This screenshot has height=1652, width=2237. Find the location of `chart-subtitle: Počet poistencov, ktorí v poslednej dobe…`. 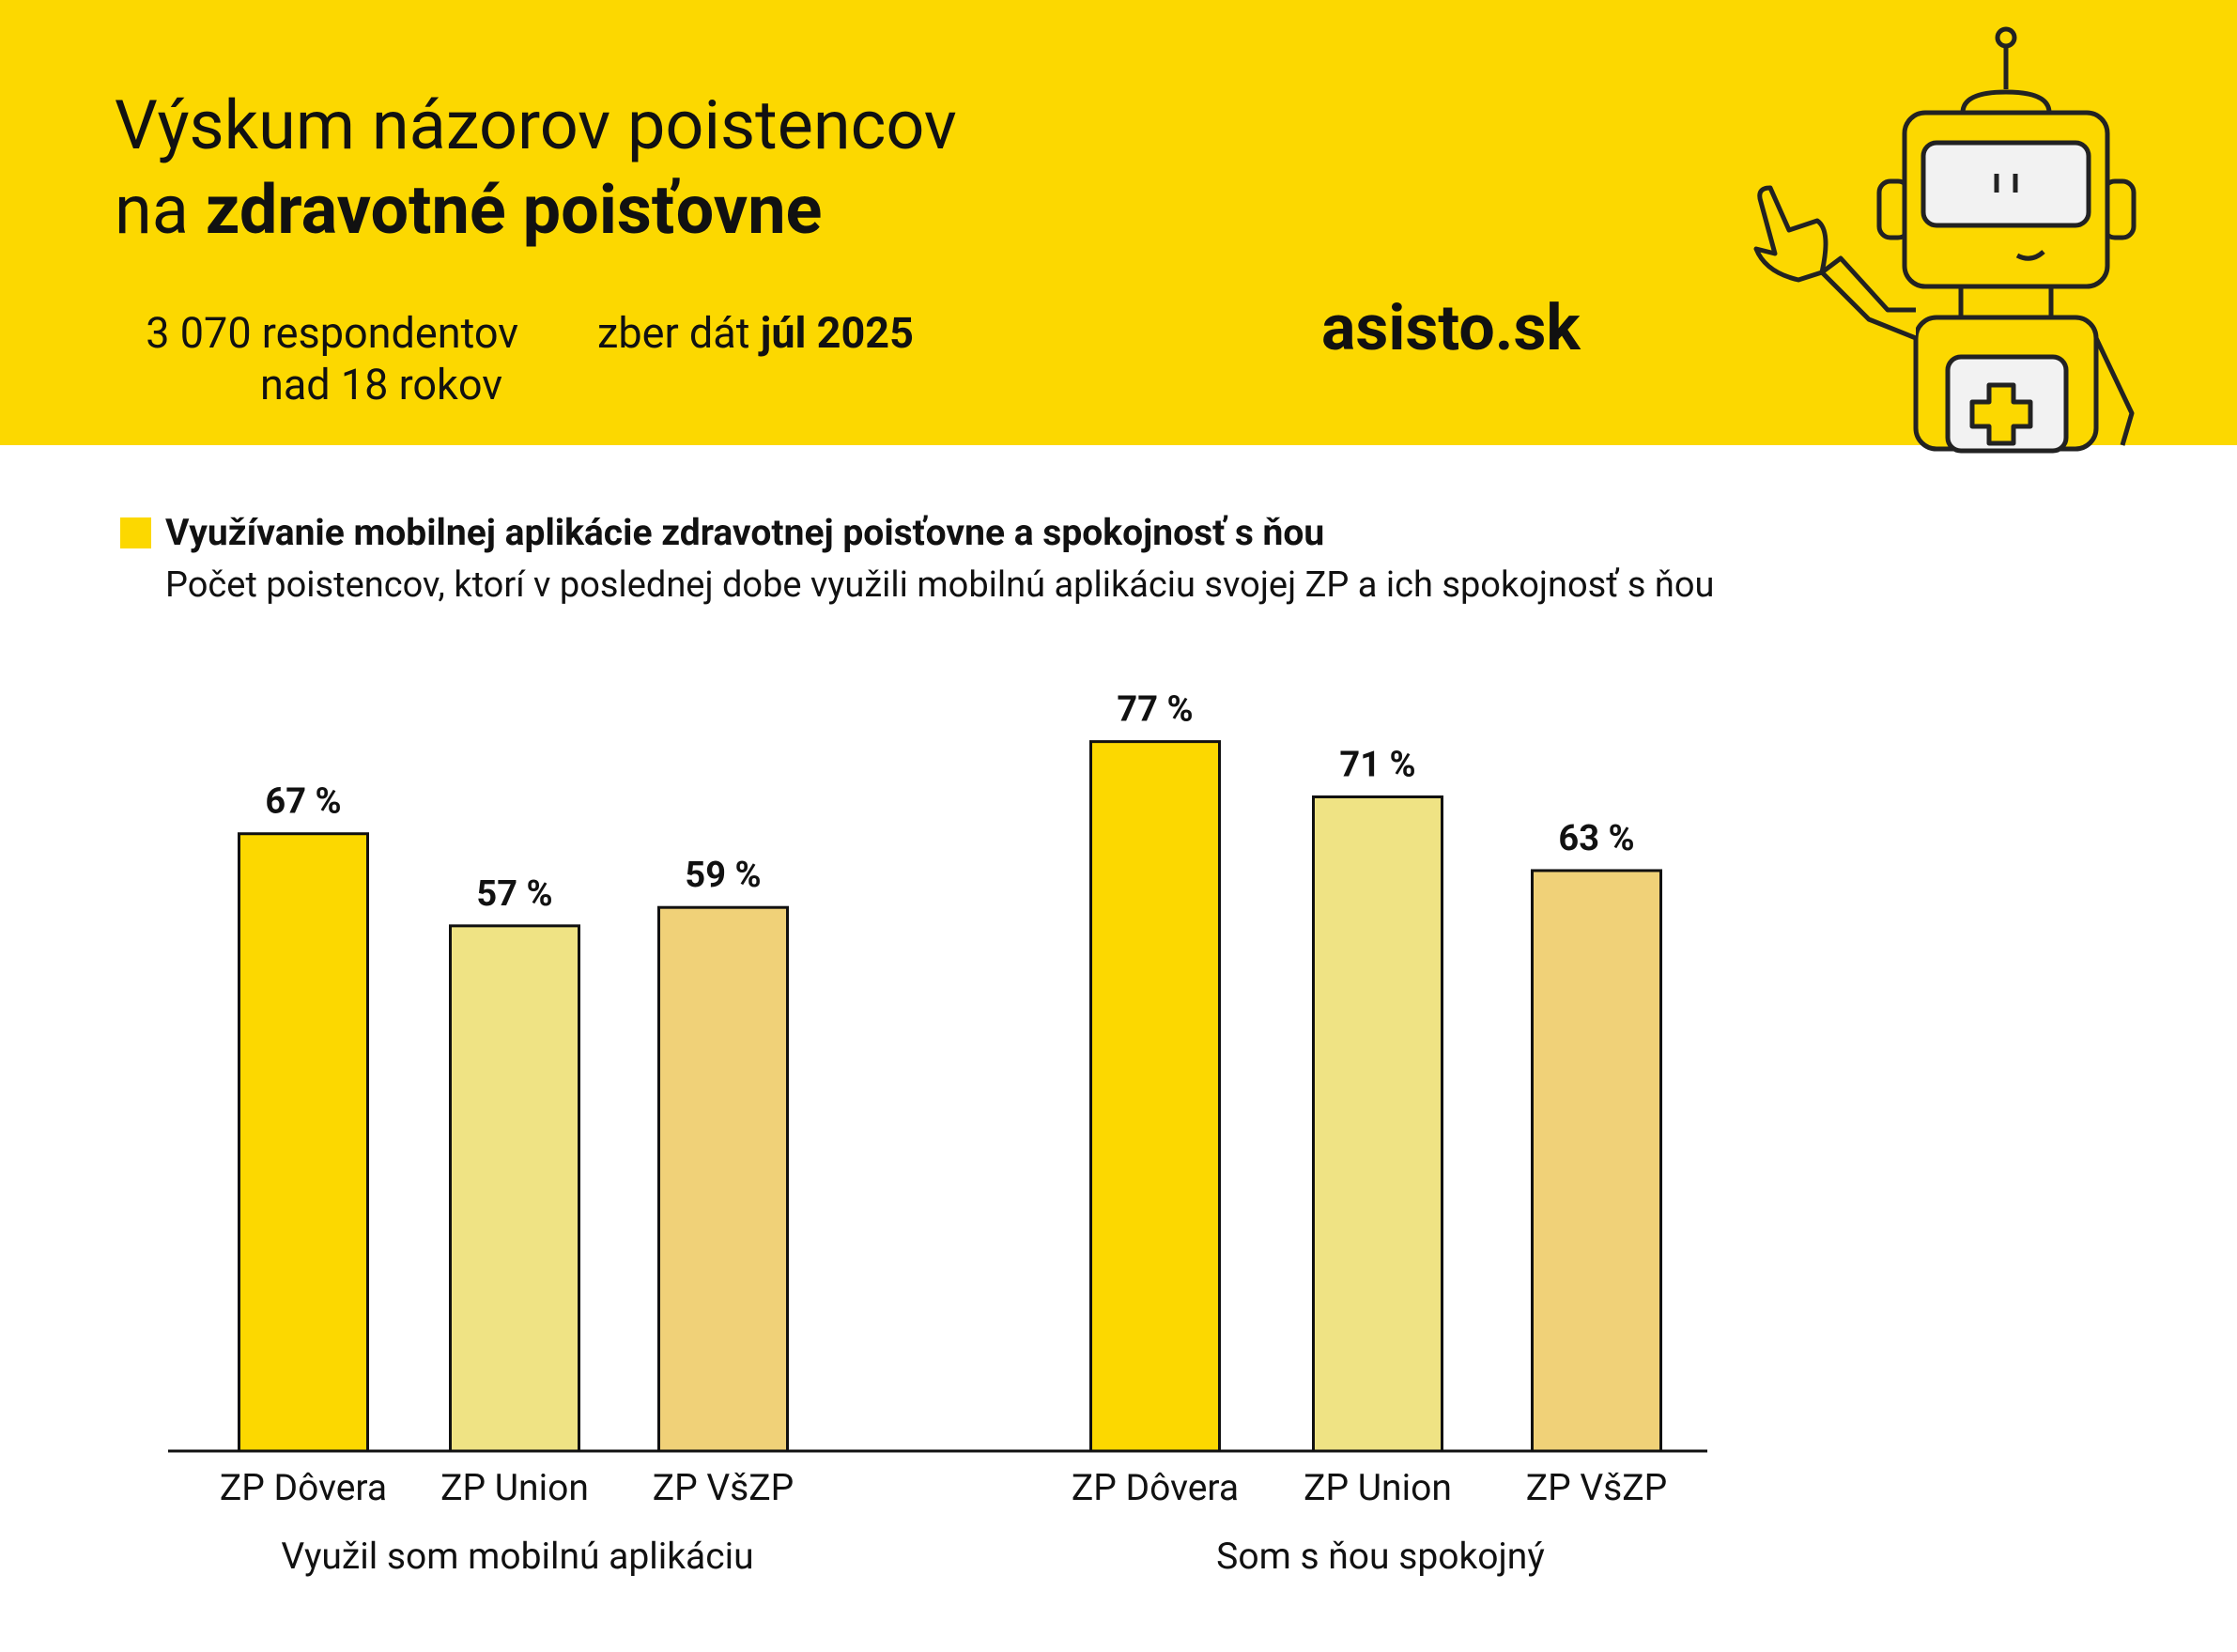

chart-subtitle: Počet poistencov, ktorí v poslednej dobe… is located at coordinates (940, 585).